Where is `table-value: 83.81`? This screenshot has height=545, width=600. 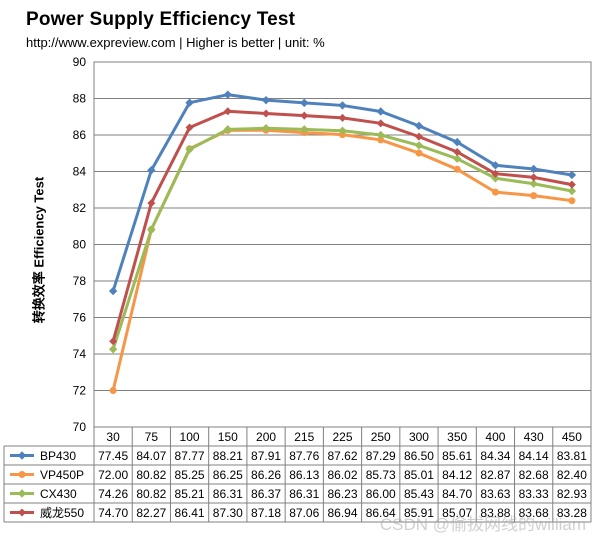
table-value: 83.81 is located at coordinates (572, 456).